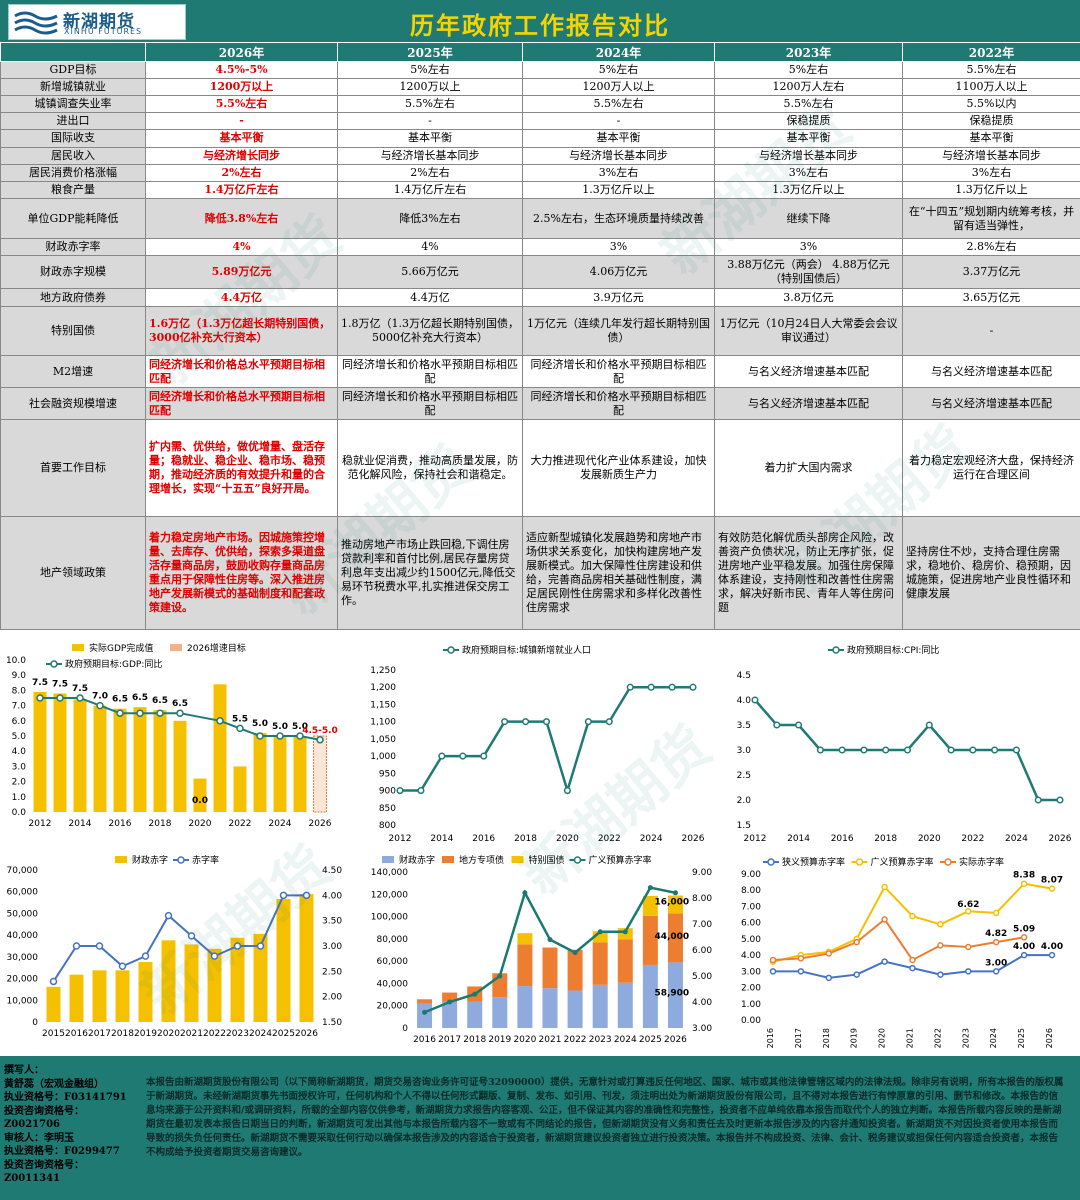 The height and width of the screenshot is (1200, 1080). What do you see at coordinates (23, 980) in the screenshot?
I see `y-tick-label: 20,000` at bounding box center [23, 980].